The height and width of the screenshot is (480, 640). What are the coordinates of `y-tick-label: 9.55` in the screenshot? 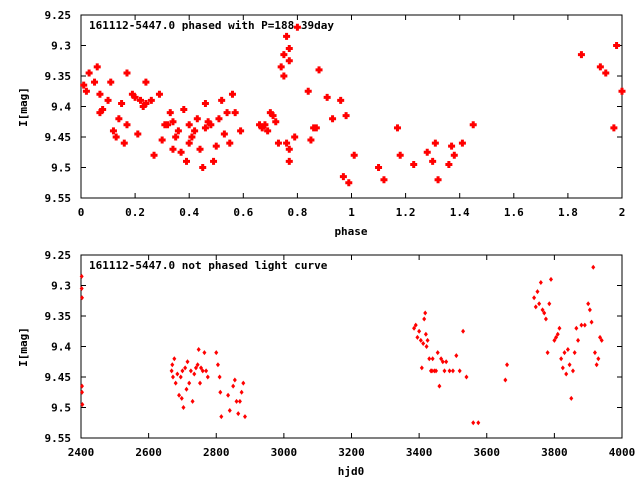 It's located at (58, 198).